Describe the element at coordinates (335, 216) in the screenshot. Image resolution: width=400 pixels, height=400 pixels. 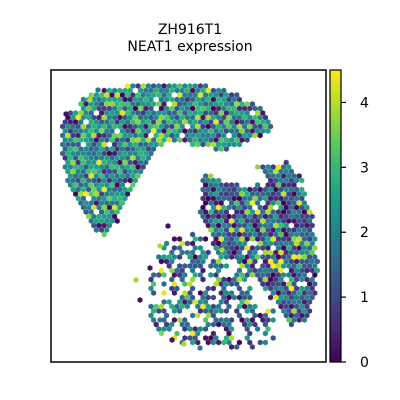
I see `colorbar` at that location.